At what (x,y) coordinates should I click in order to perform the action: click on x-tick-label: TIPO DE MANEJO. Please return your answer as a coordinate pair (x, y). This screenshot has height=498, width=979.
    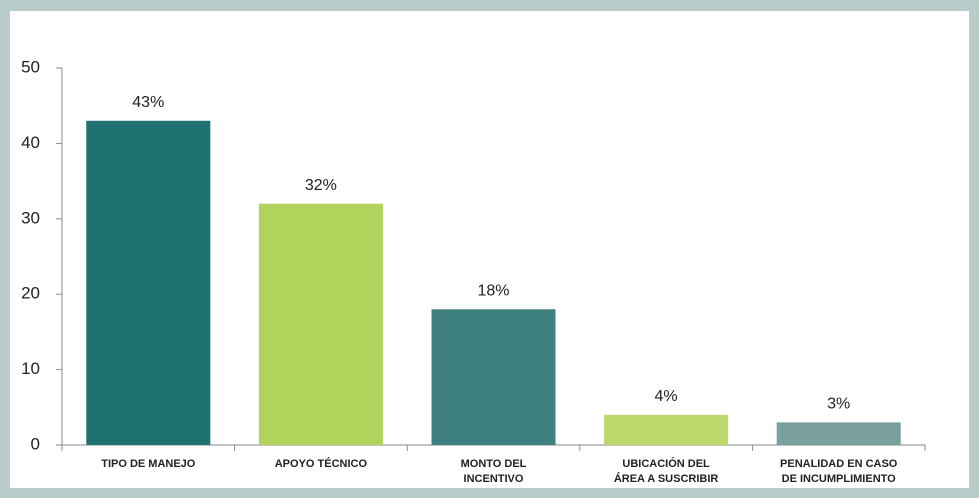
    Looking at the image, I should click on (148, 464).